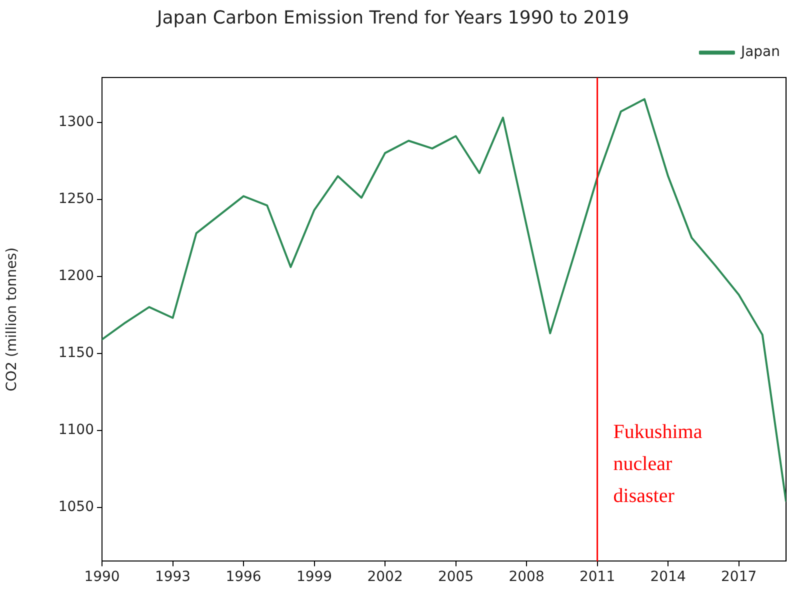  Describe the element at coordinates (668, 577) in the screenshot. I see `x-tick-label: 2014` at that location.